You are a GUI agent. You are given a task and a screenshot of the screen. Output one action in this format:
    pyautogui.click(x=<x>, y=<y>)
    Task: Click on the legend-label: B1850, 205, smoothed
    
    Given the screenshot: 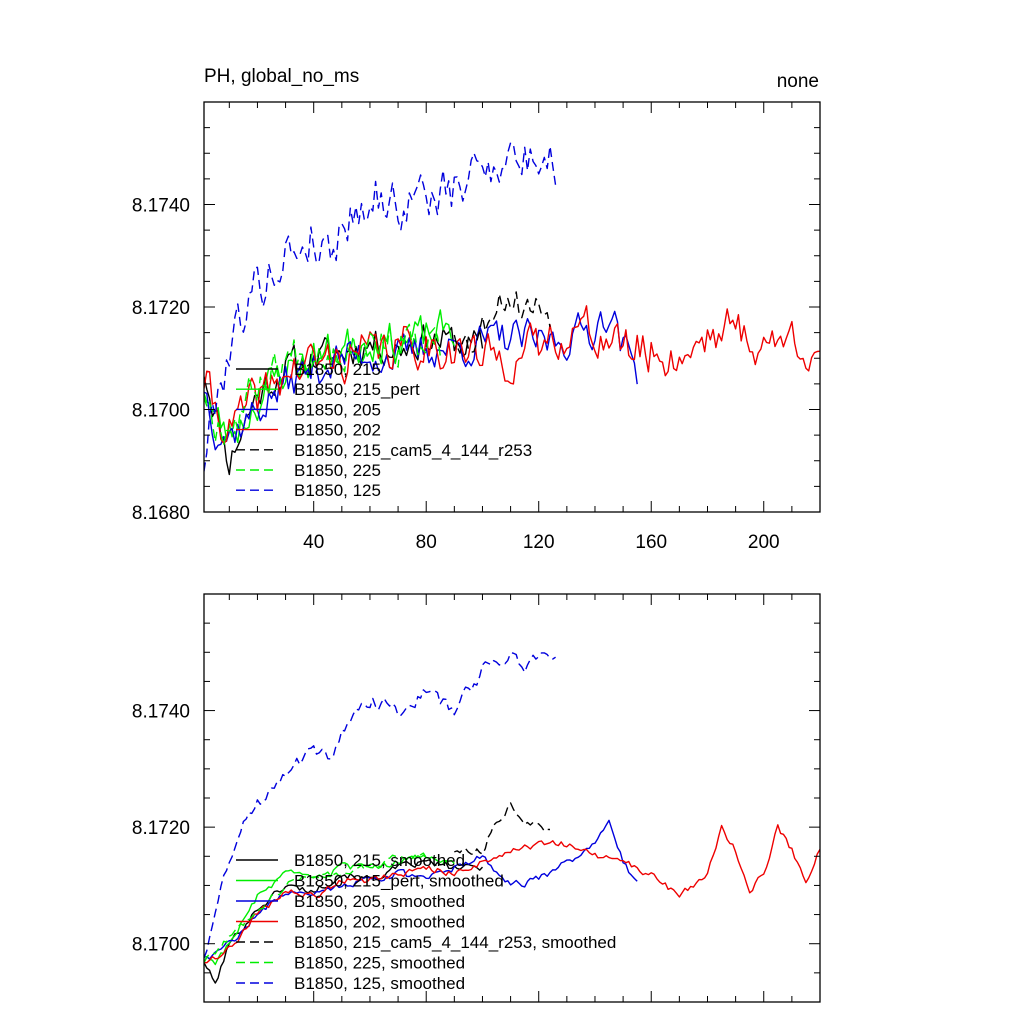 What is the action you would take?
    pyautogui.click(x=379, y=901)
    